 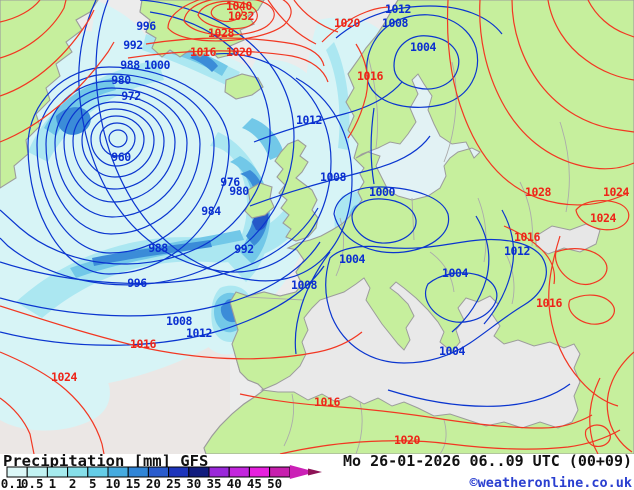 I want to click on low-pressure-rings, so click(x=128, y=170).